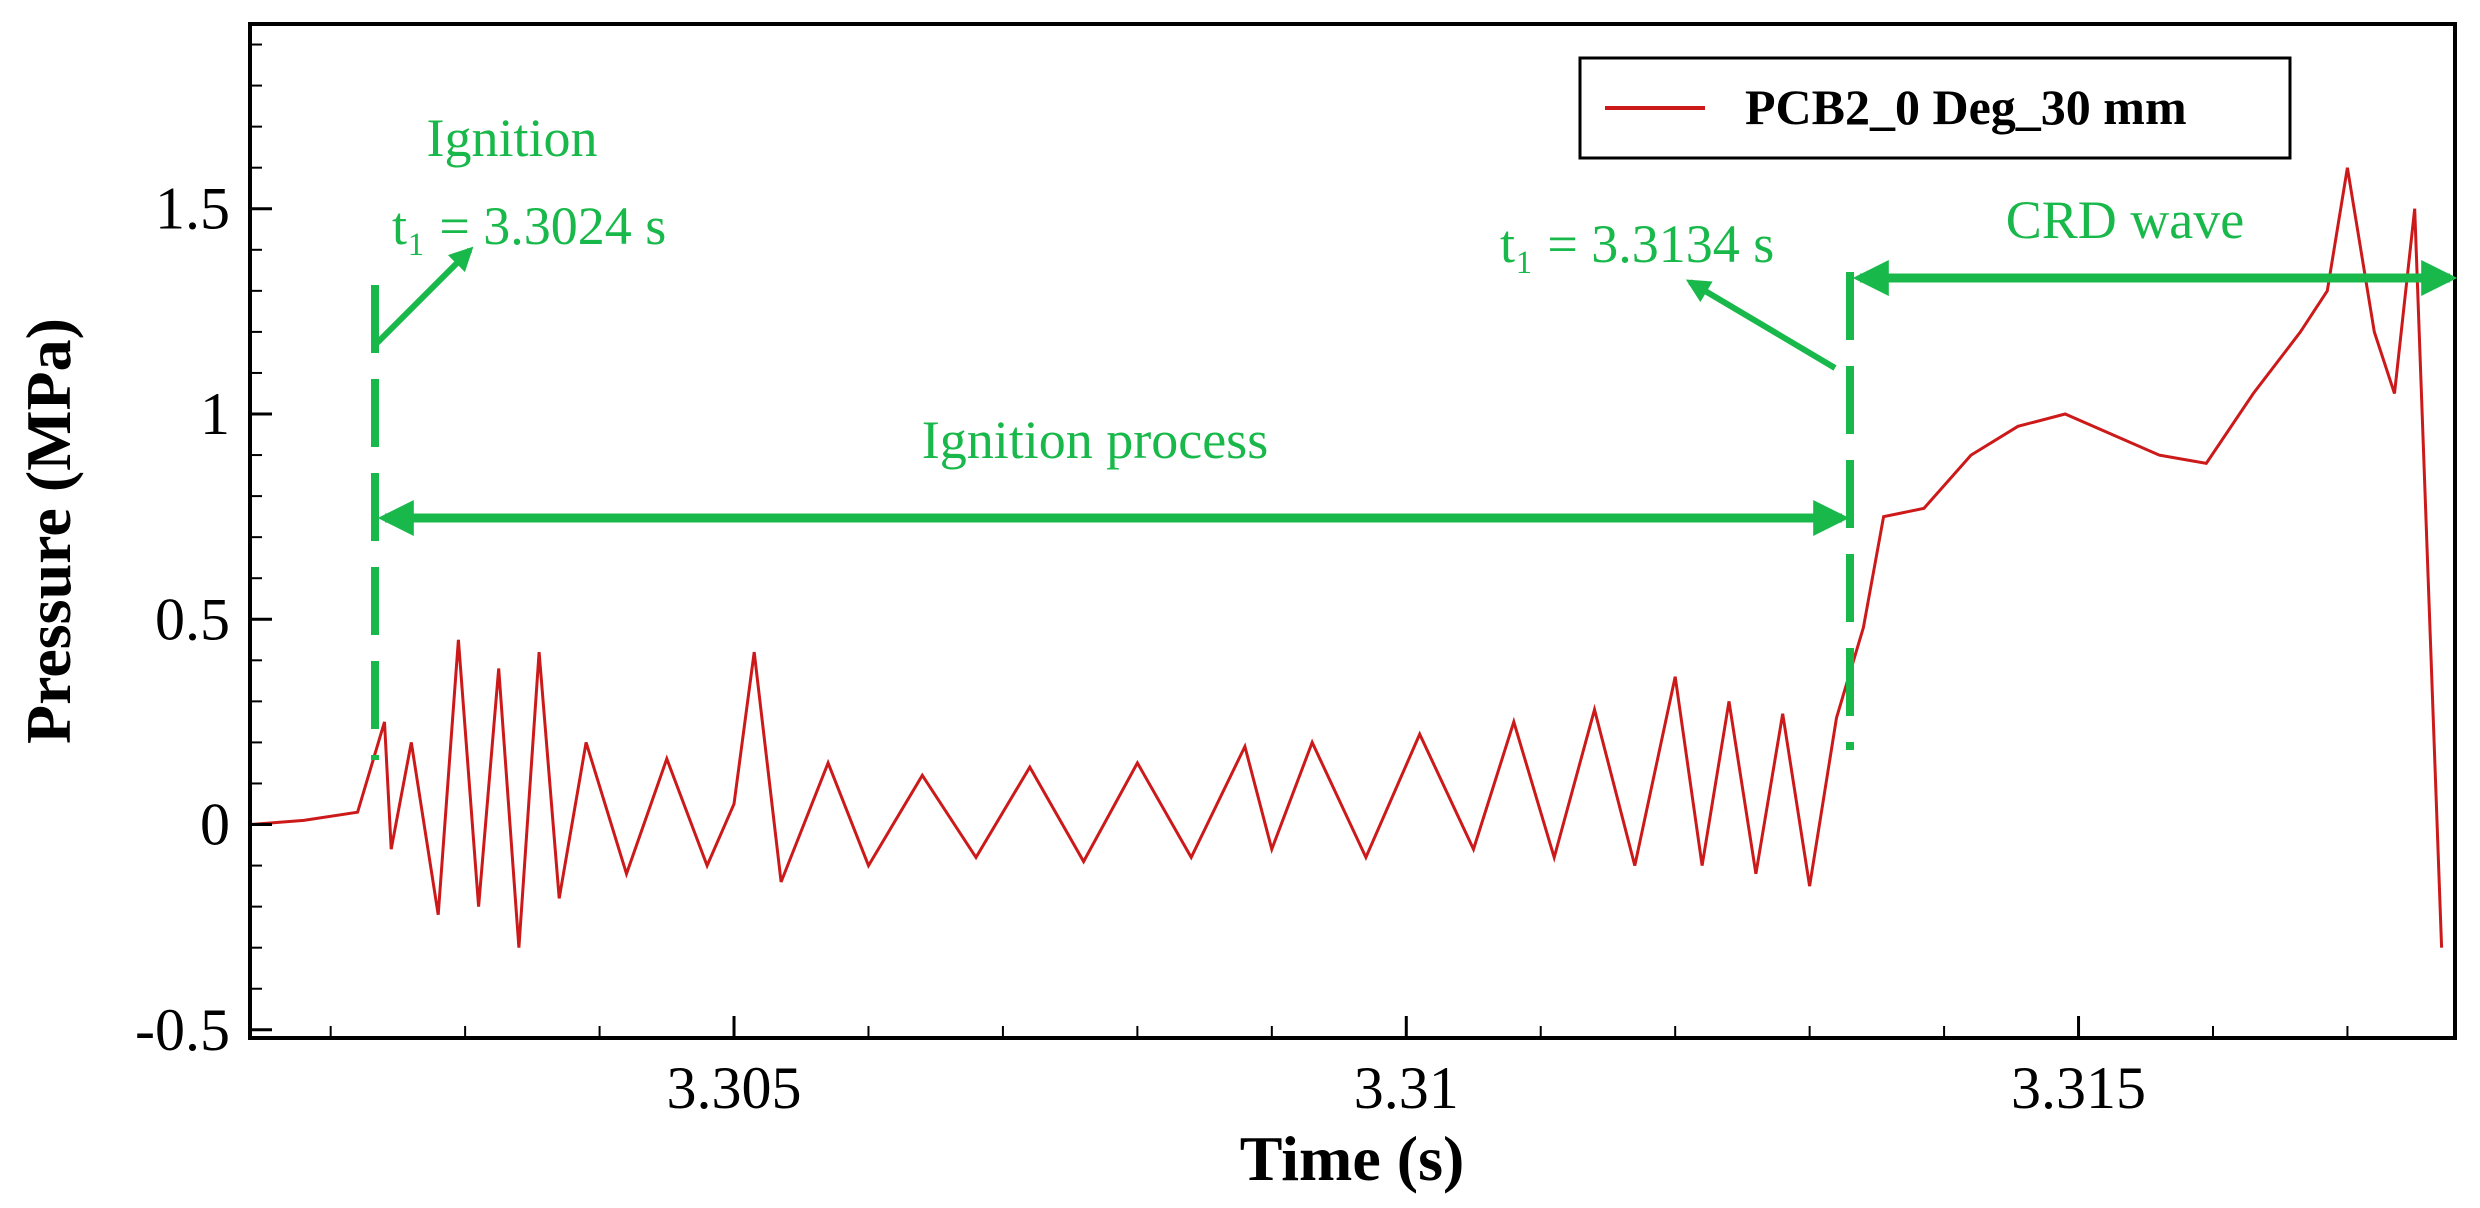 This screenshot has width=2480, height=1208. I want to click on crd-wave-label: CRD wave, so click(2125, 220).